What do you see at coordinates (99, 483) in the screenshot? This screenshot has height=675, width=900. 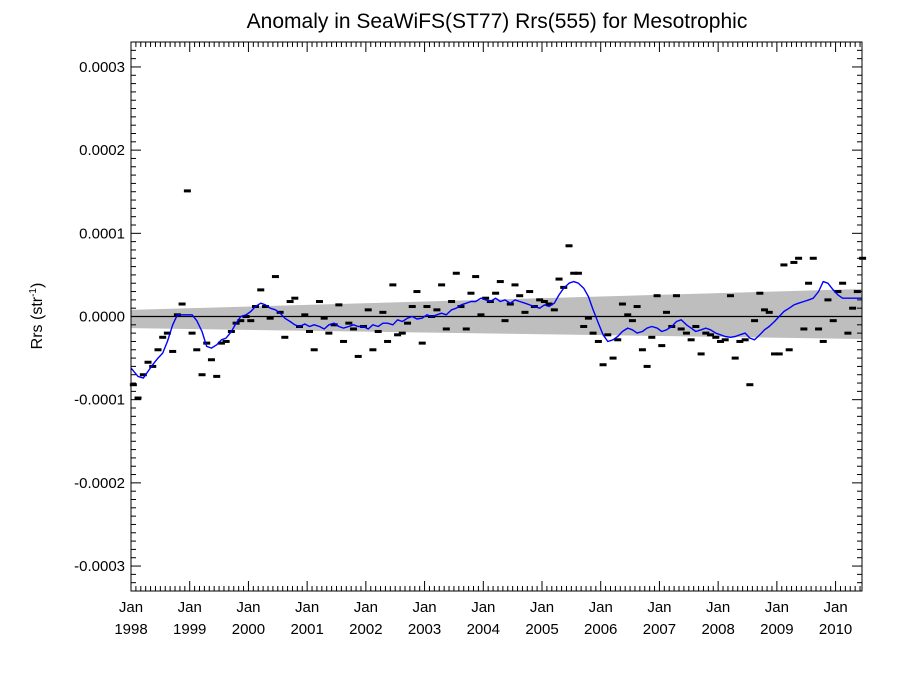 I see `y-tick-label: -0.0002` at bounding box center [99, 483].